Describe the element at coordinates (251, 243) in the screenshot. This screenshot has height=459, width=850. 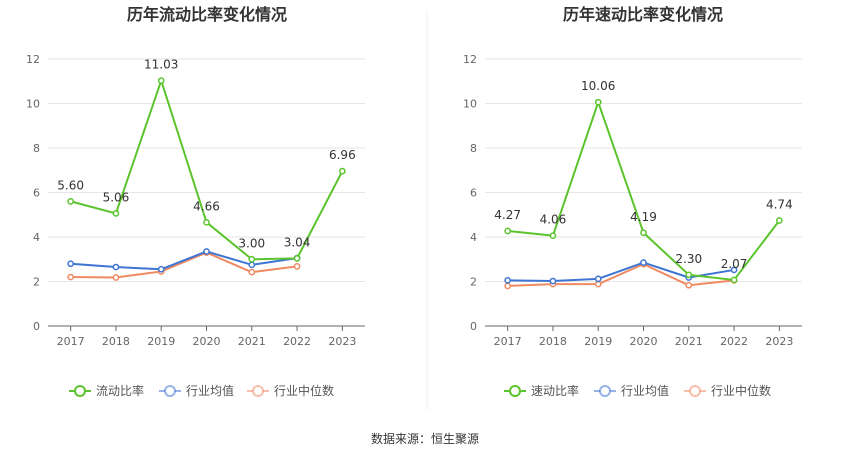
I see `data-label: 3.00` at that location.